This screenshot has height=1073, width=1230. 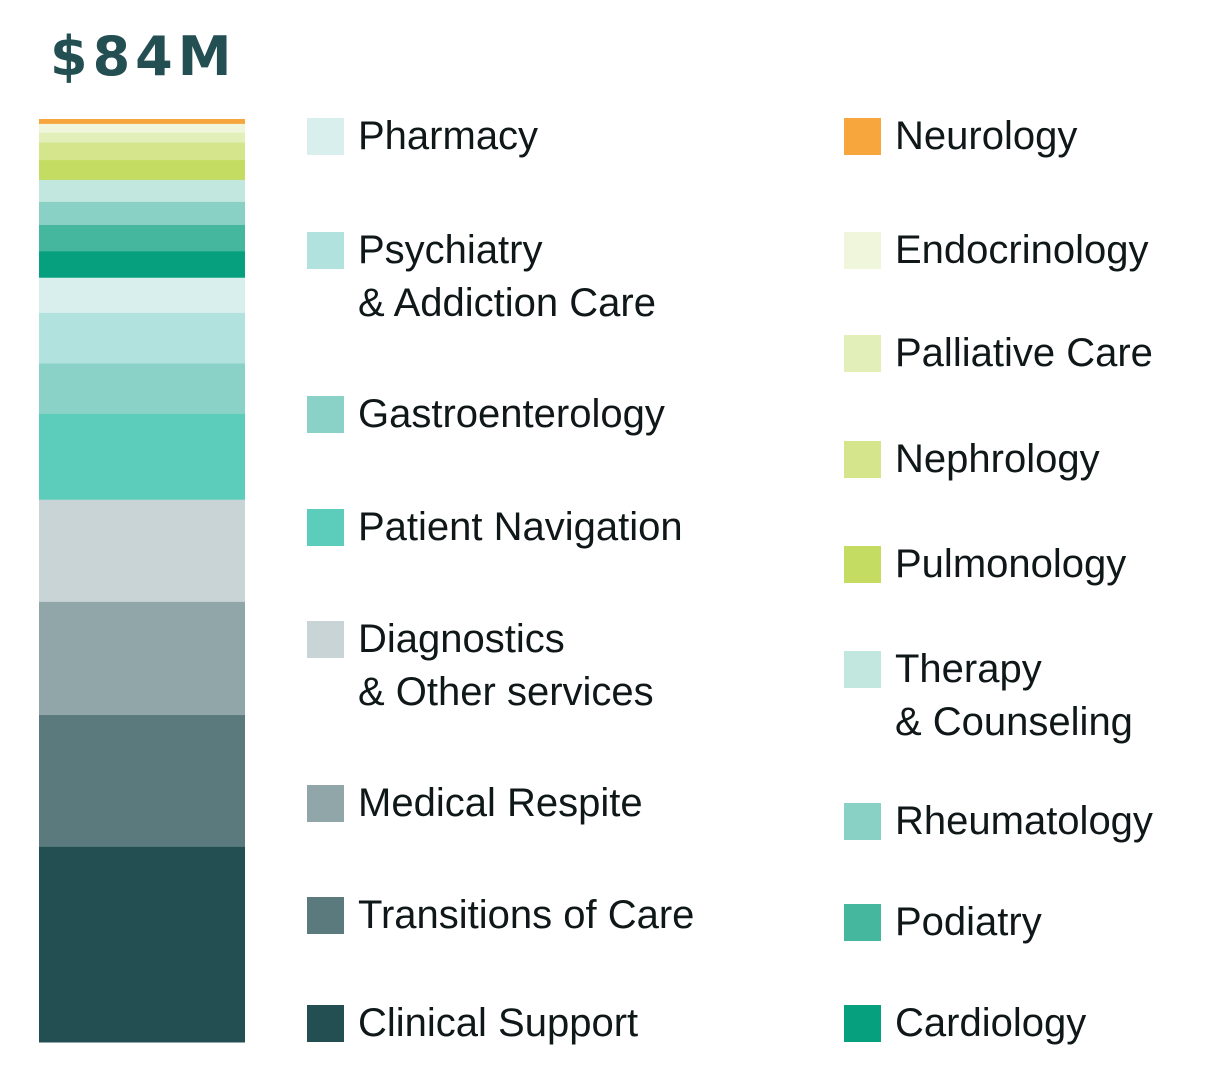 What do you see at coordinates (142, 128) in the screenshot?
I see `bar-segment-endocrinology` at bounding box center [142, 128].